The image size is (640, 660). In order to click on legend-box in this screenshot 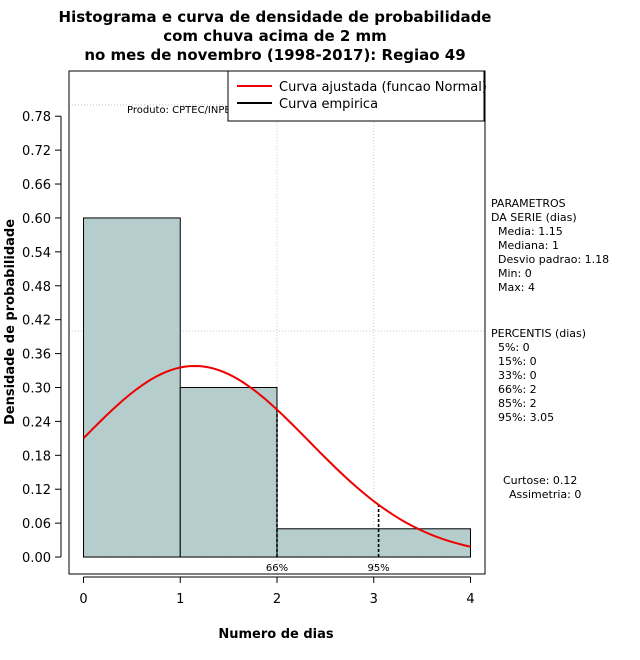, I will do `click(356, 96)`.